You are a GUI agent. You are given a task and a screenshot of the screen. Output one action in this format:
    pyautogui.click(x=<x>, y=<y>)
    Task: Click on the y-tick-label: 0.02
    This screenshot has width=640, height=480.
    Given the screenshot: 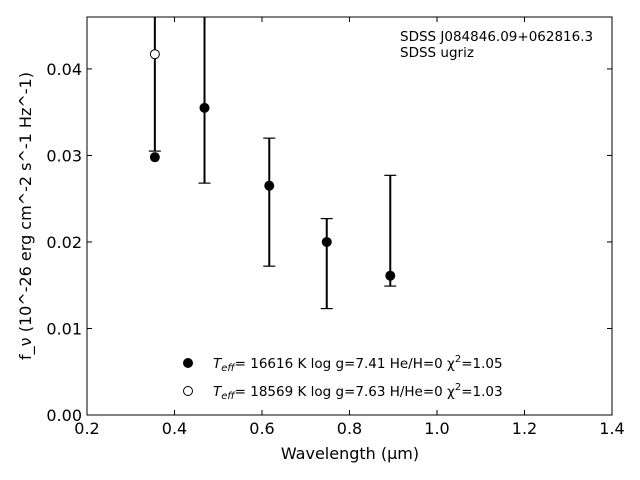 What is the action you would take?
    pyautogui.click(x=64, y=242)
    